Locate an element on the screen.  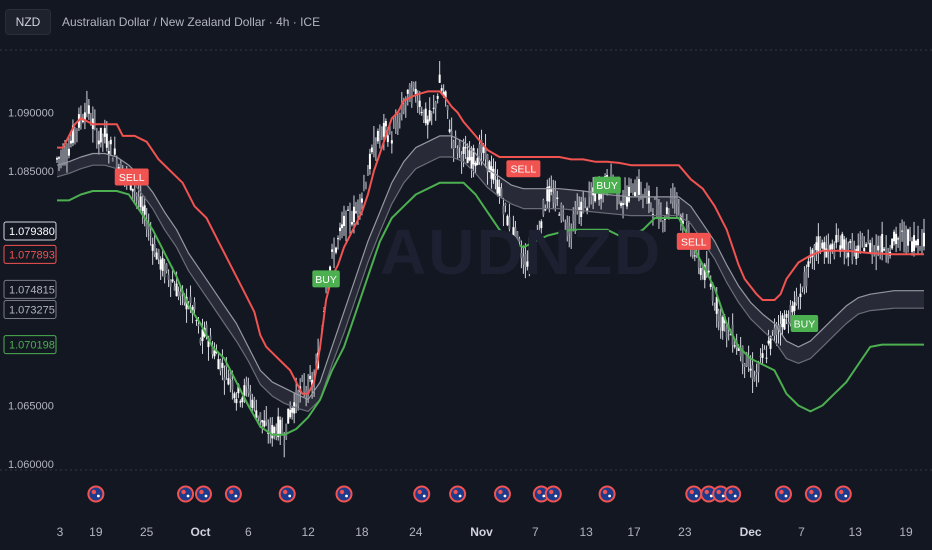
price-label-grey: 1.073275 is located at coordinates (30, 309).